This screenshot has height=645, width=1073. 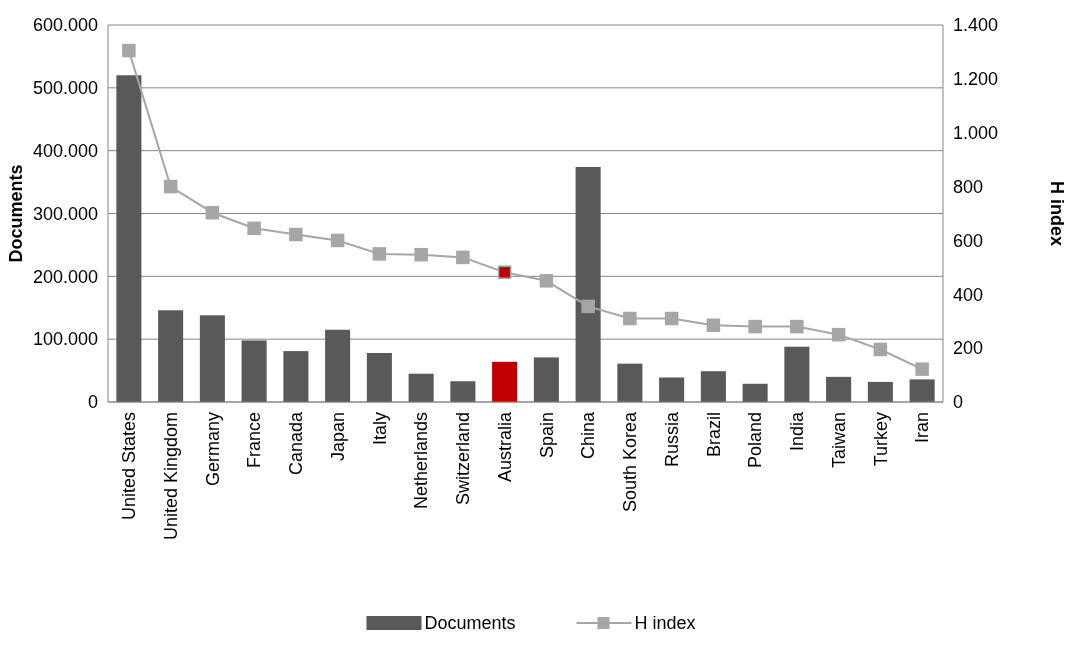 I want to click on y2-axis-title: H index, so click(x=1057, y=213).